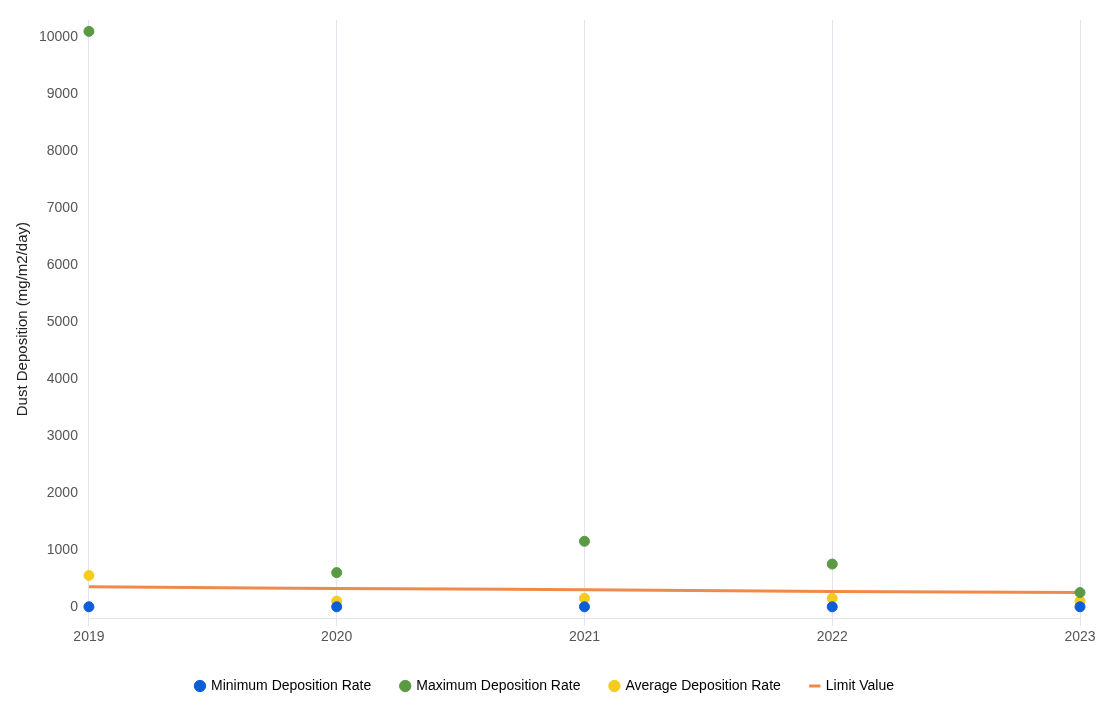 The image size is (1110, 713). I want to click on y-tick-label: 9000, so click(62, 92).